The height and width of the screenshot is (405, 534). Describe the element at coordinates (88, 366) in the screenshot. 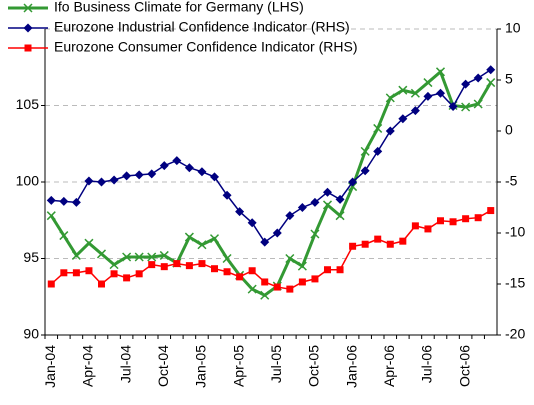

I see `x-tick-label: Apr-04` at that location.